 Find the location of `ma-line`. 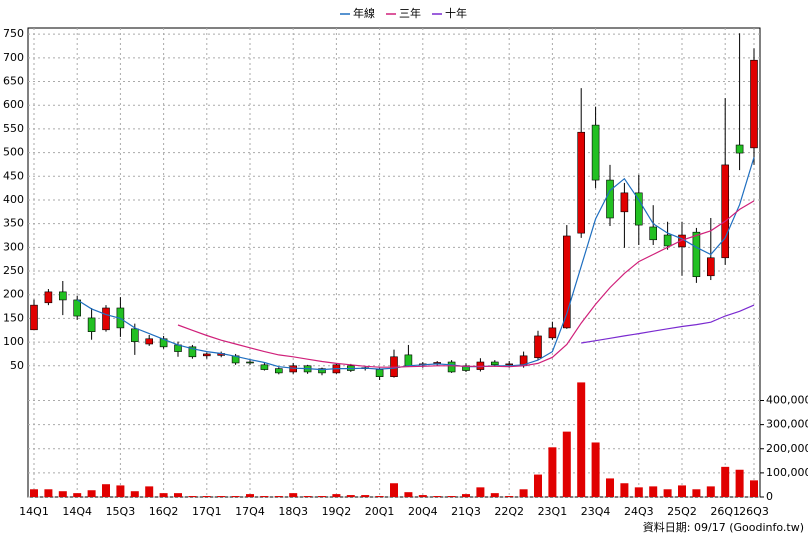

ma-line is located at coordinates (668, 324).